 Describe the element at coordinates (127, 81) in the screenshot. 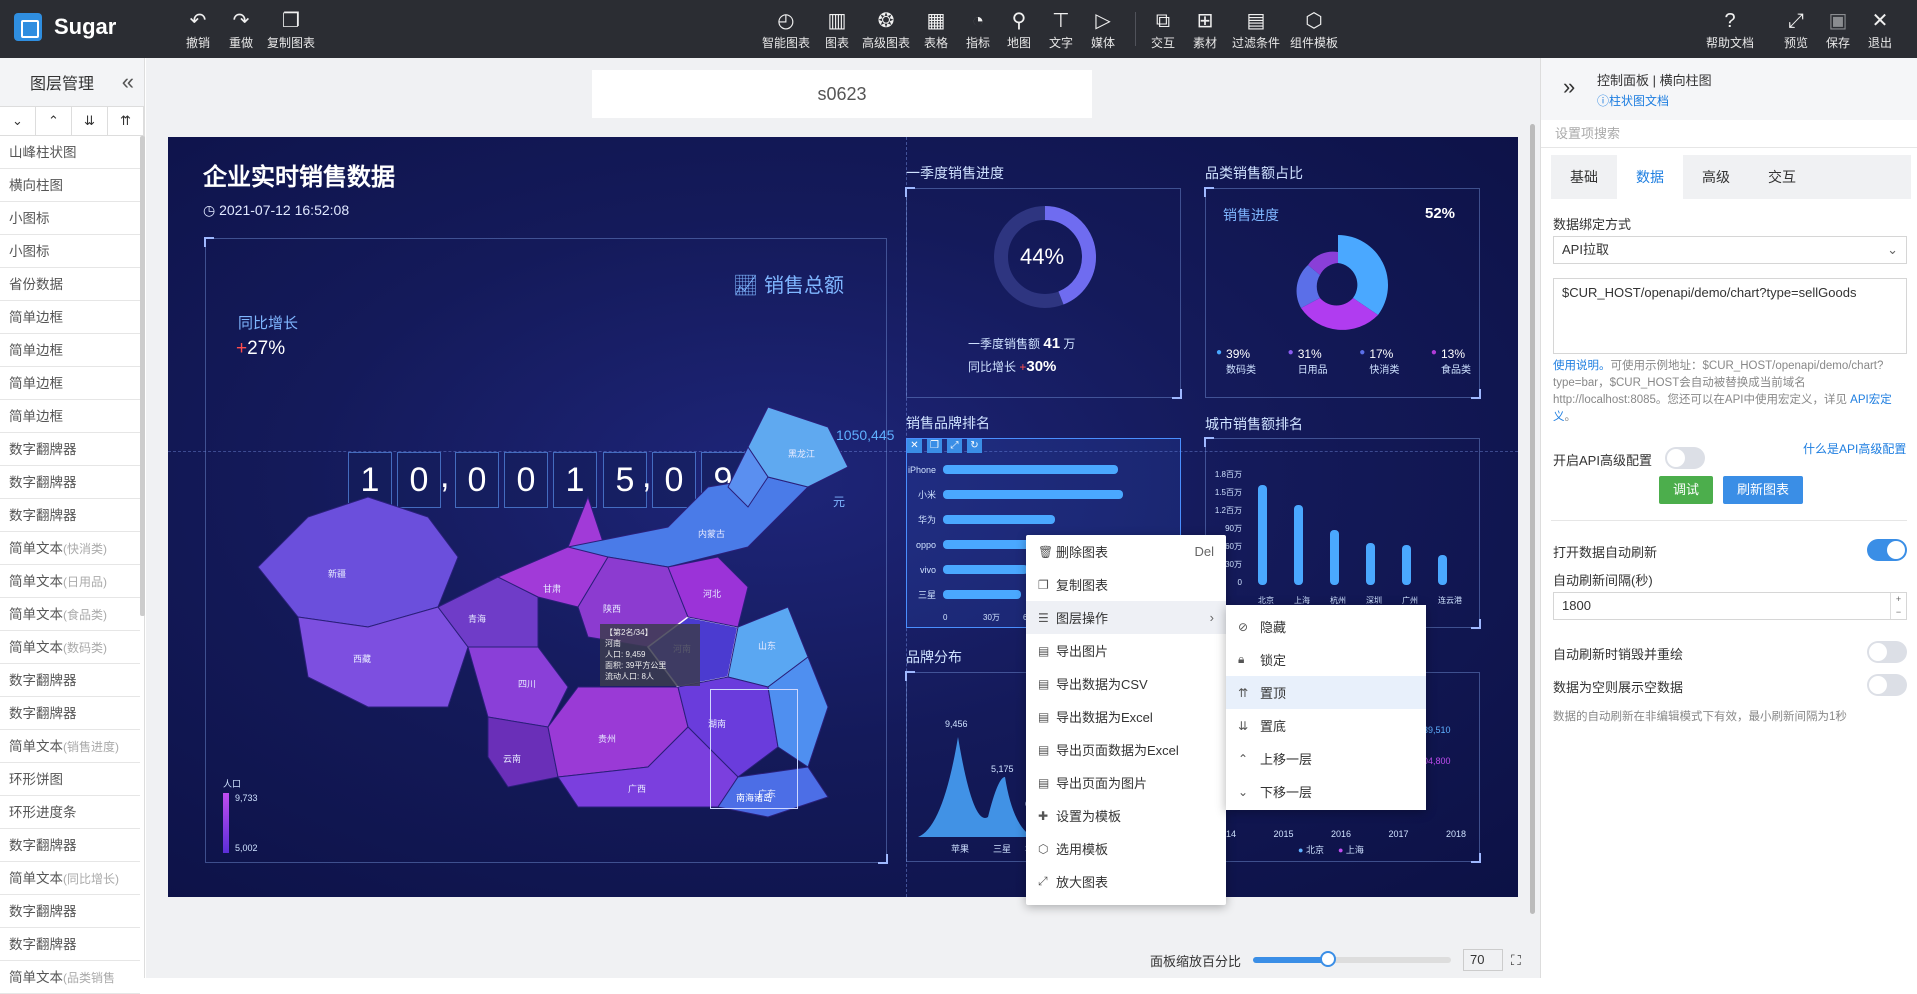

I see `collapse-icon: «` at that location.